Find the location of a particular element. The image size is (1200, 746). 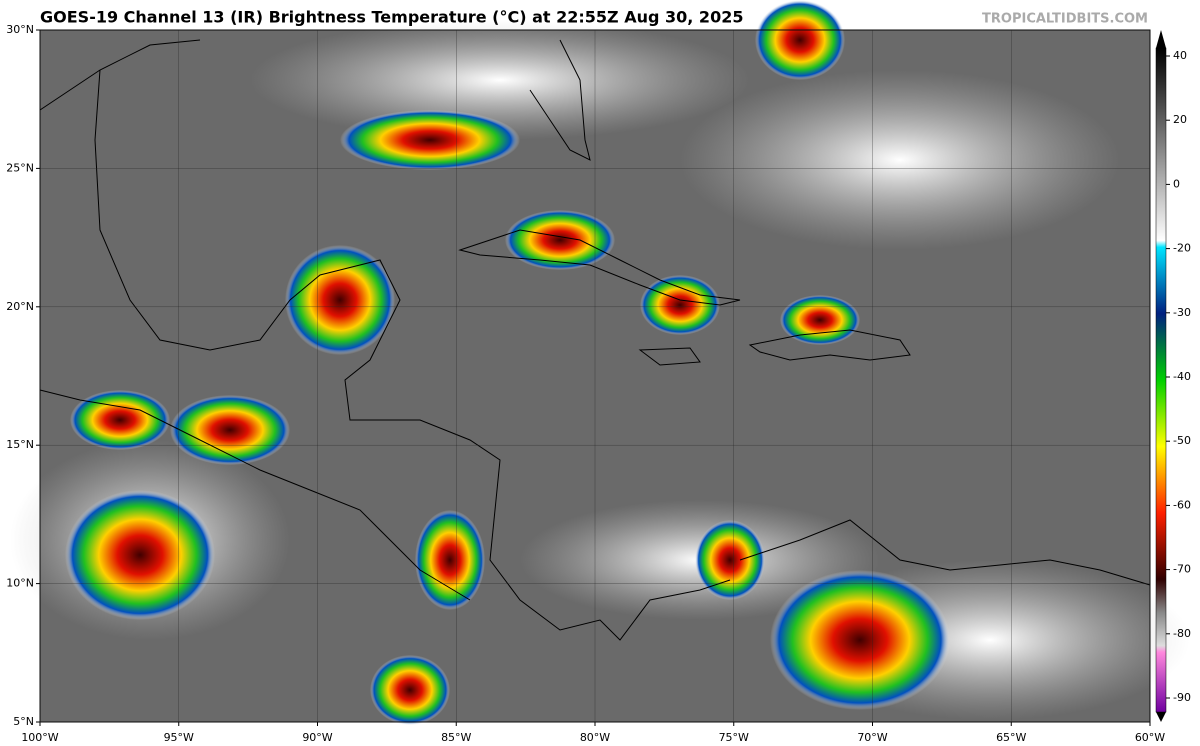

colorbar-tick-label: -90 is located at coordinates (1182, 697).